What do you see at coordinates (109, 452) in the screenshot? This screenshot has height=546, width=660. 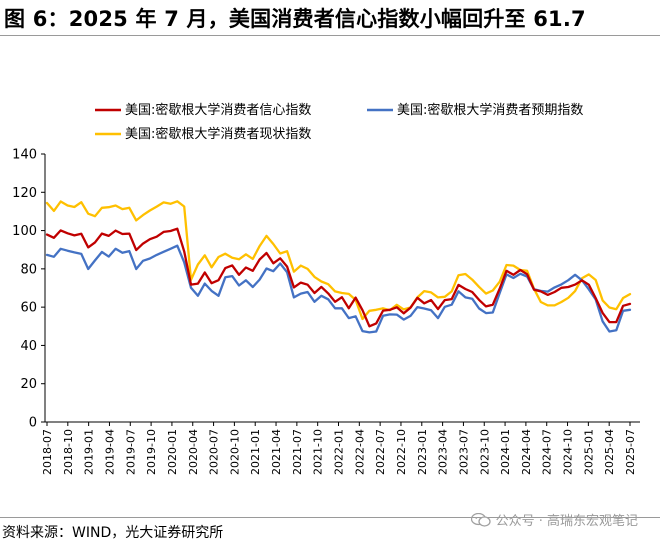 I see `x-tick-label: 2019-04` at bounding box center [109, 452].